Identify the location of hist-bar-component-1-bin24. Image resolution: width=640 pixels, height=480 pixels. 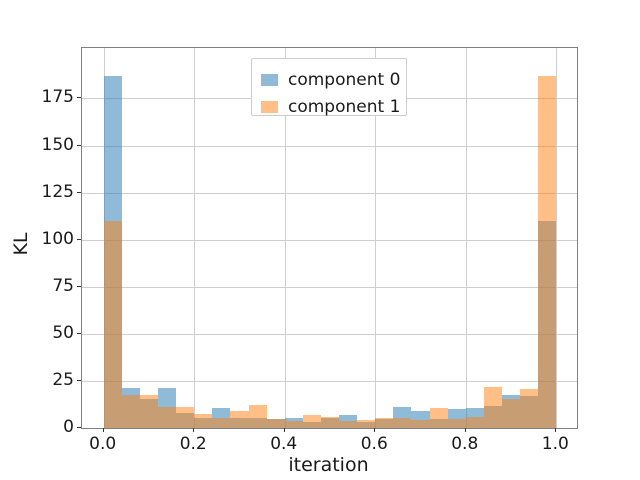
(547, 251).